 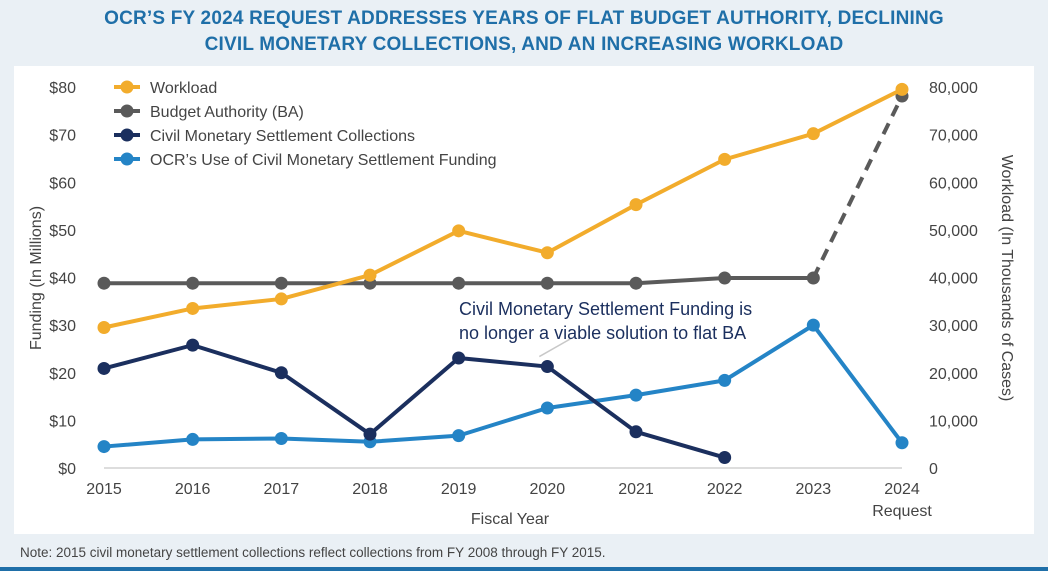 What do you see at coordinates (62, 88) in the screenshot?
I see `left-tick-label: $80` at bounding box center [62, 88].